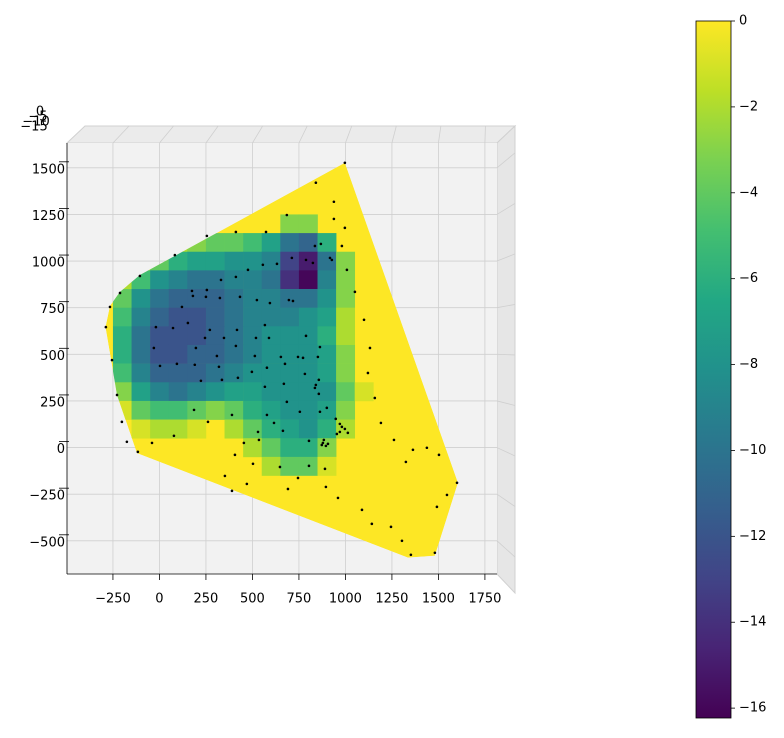  Describe the element at coordinates (48, 263) in the screenshot. I see `y-tick-label: 1000` at that location.